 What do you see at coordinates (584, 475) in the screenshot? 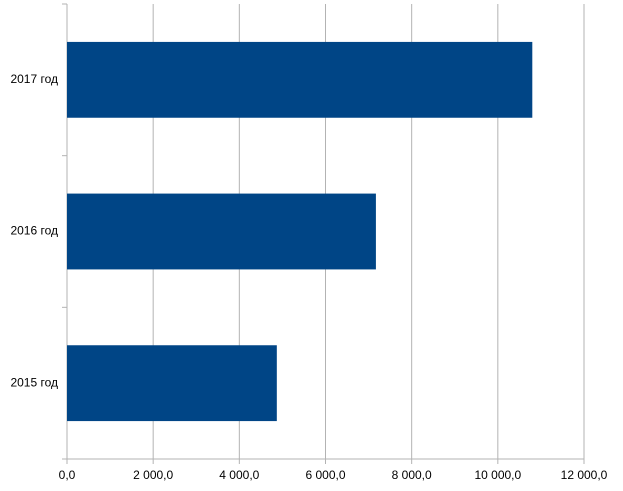
I see `x-tick-label: 12 000,0` at bounding box center [584, 475].